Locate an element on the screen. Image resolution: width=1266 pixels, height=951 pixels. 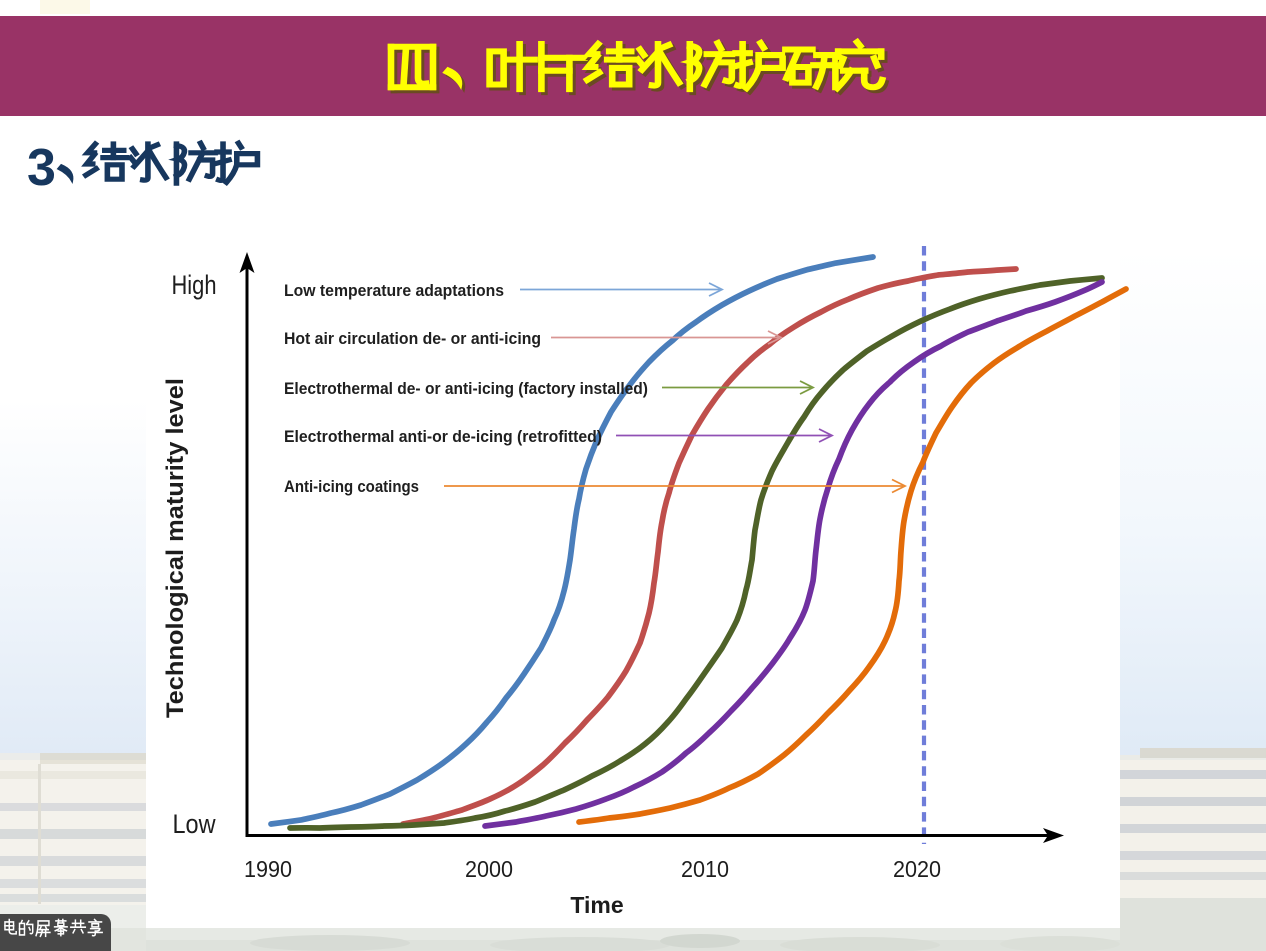
svg-text: Technological maturity level is located at coordinates (175, 548).